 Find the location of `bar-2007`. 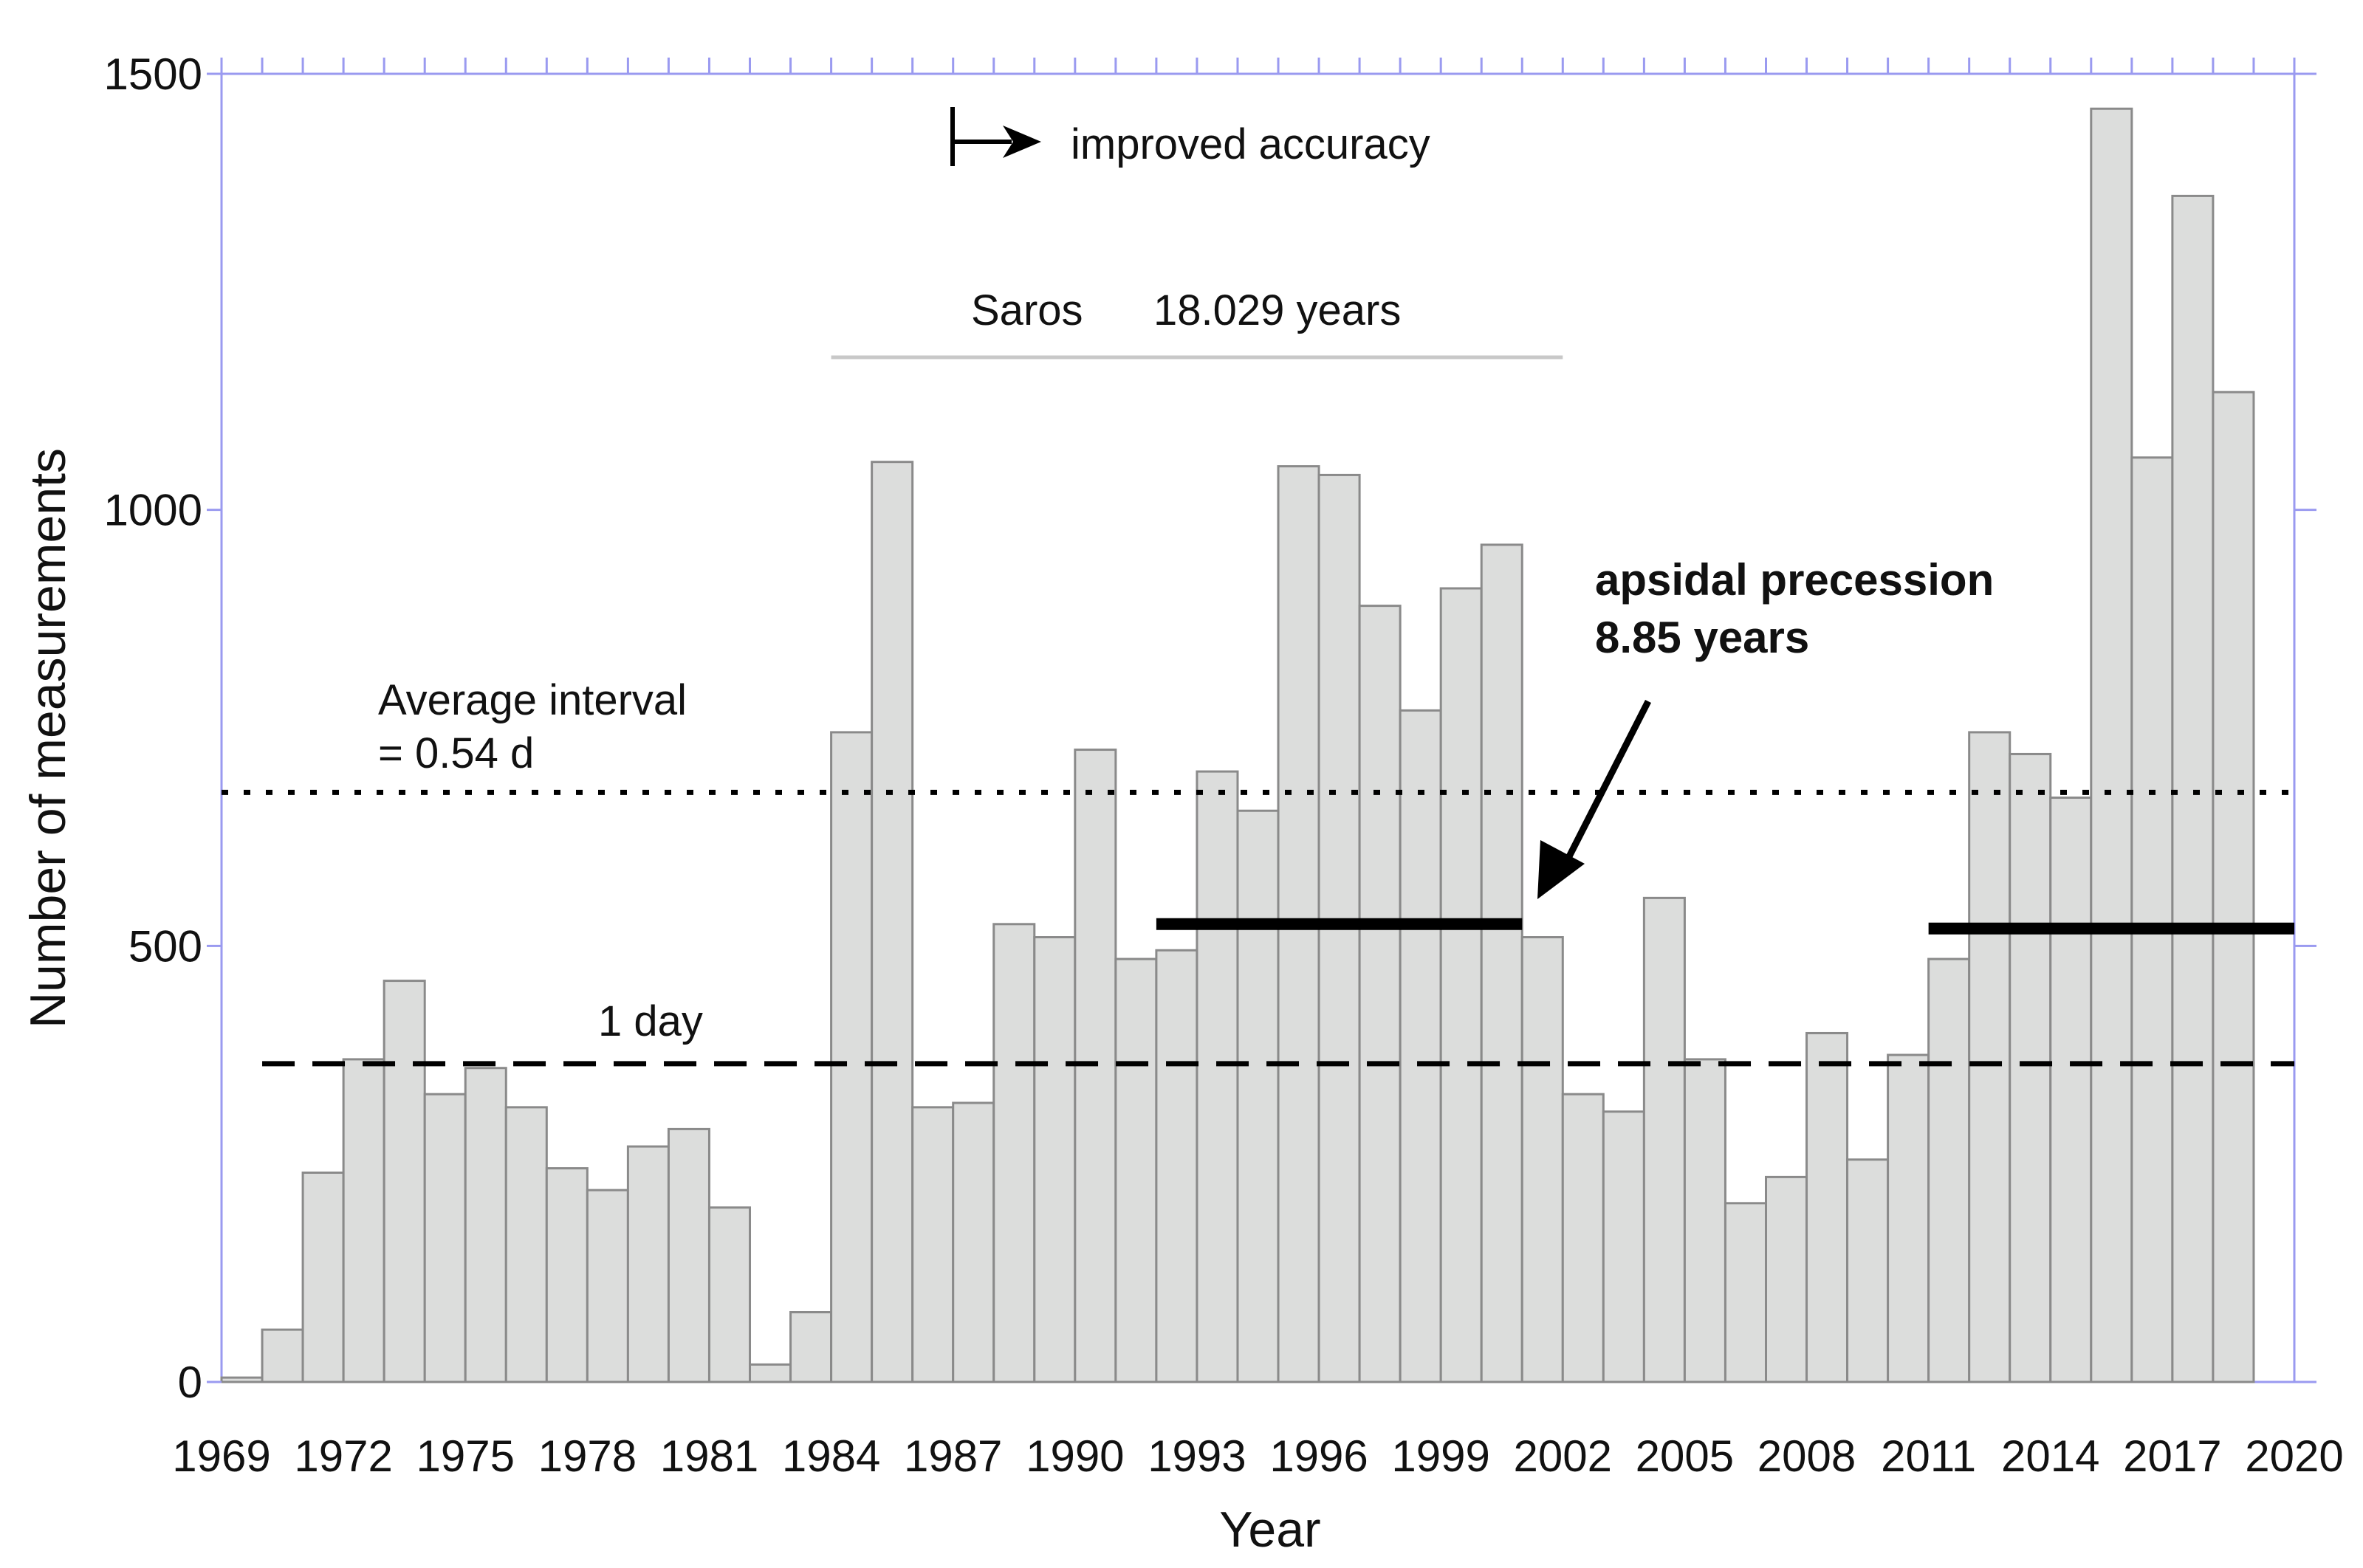

bar-2007 is located at coordinates (1786, 1279).